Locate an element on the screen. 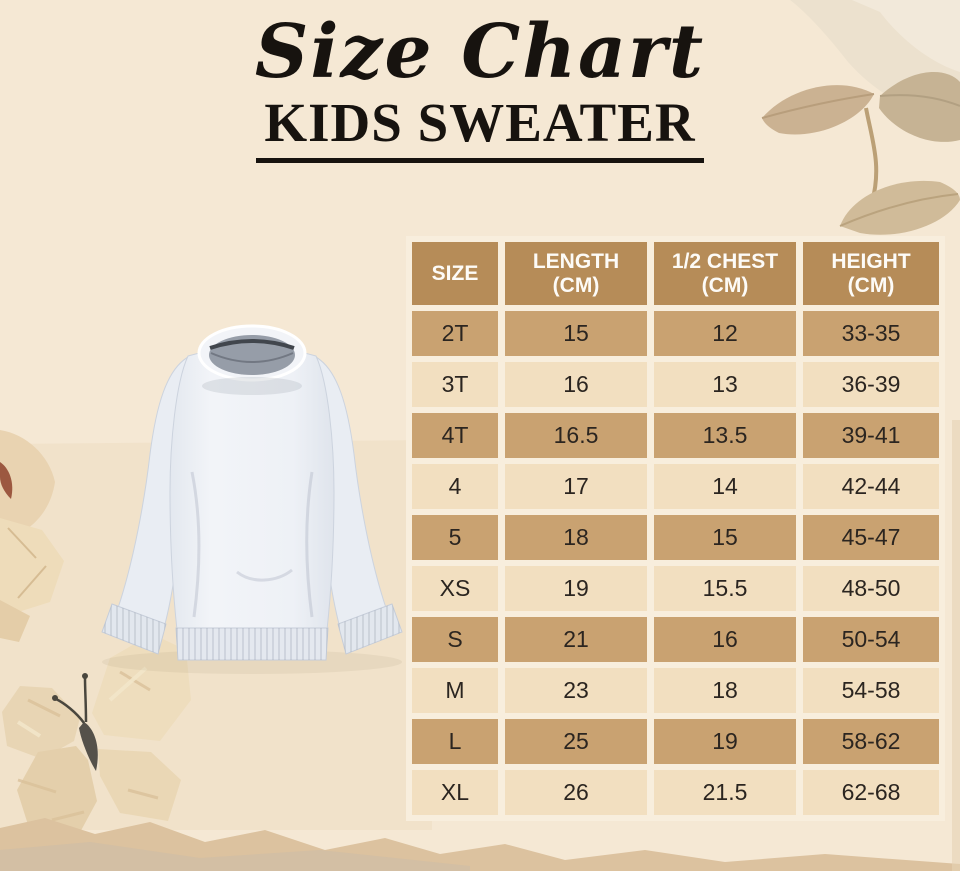 Image resolution: width=960 pixels, height=871 pixels. header-cell-length: LENGTH (CM) is located at coordinates (576, 273).